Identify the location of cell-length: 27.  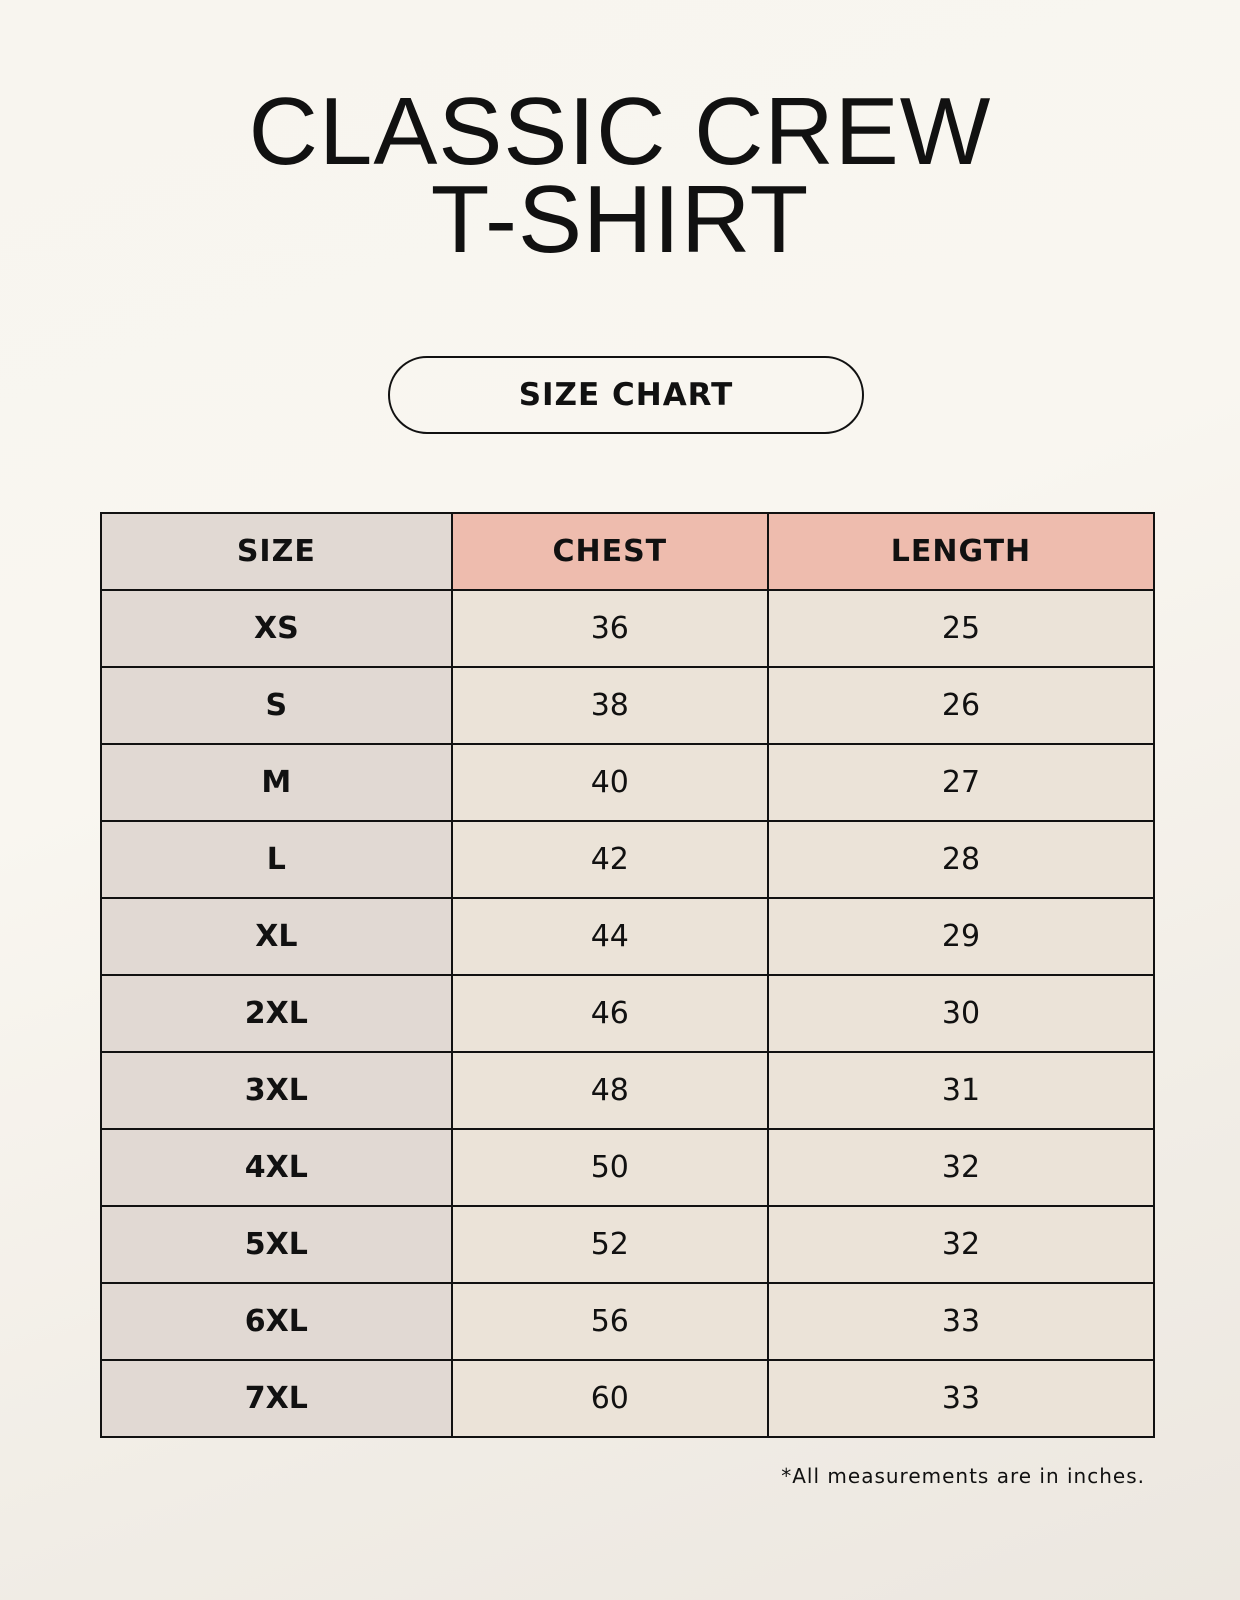
(961, 782).